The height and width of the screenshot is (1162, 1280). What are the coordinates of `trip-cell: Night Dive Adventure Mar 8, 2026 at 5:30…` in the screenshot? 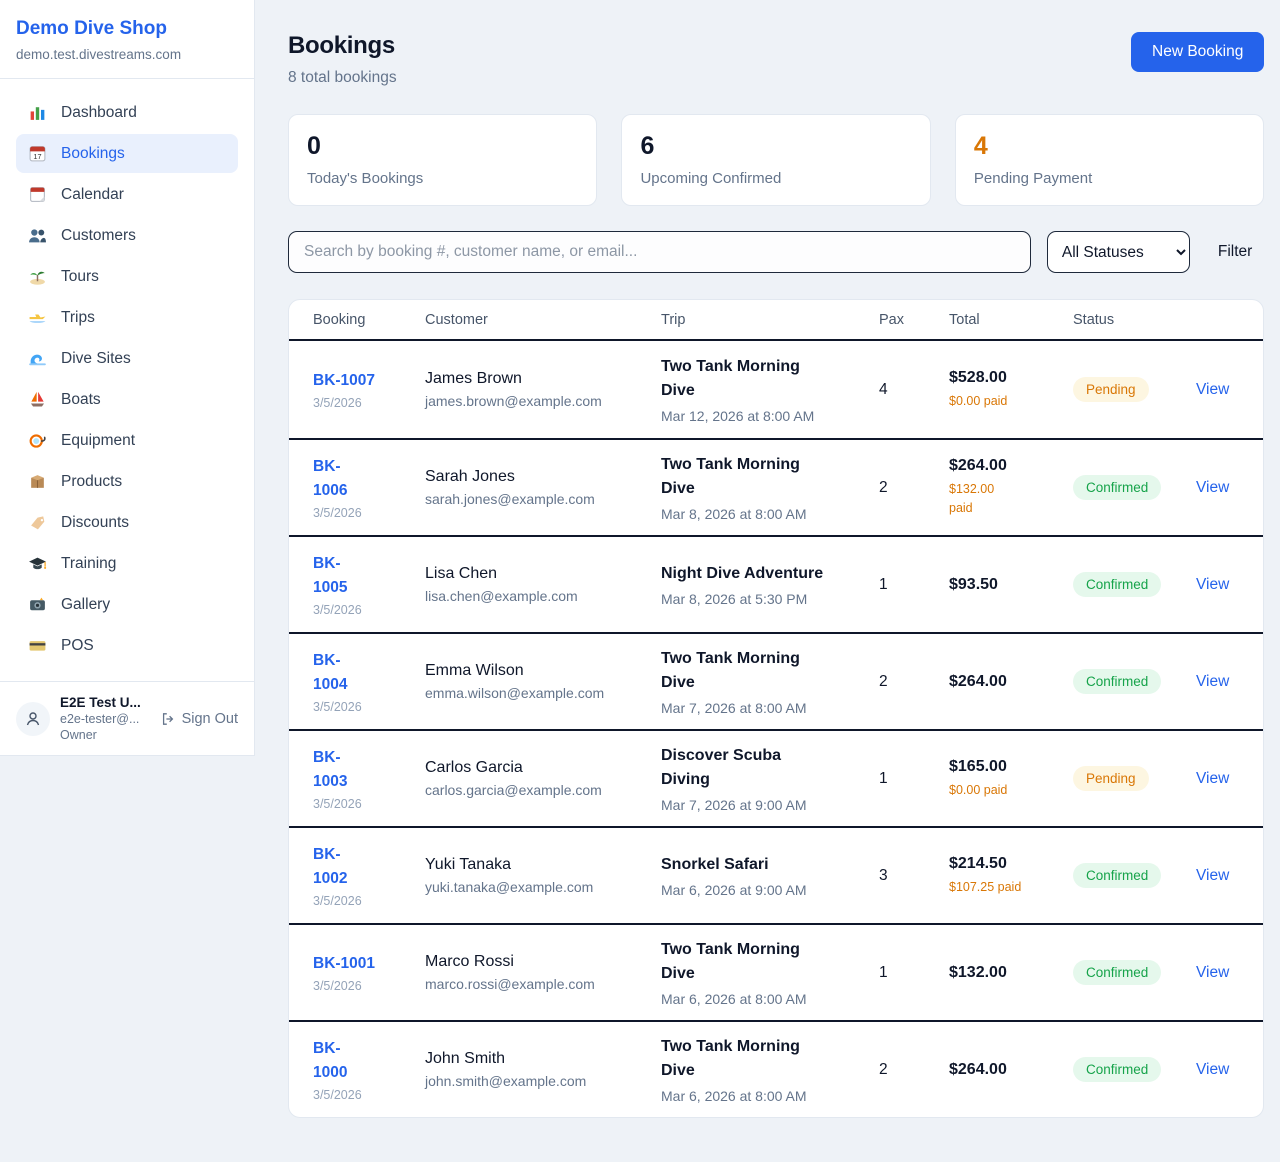 It's located at (770, 584).